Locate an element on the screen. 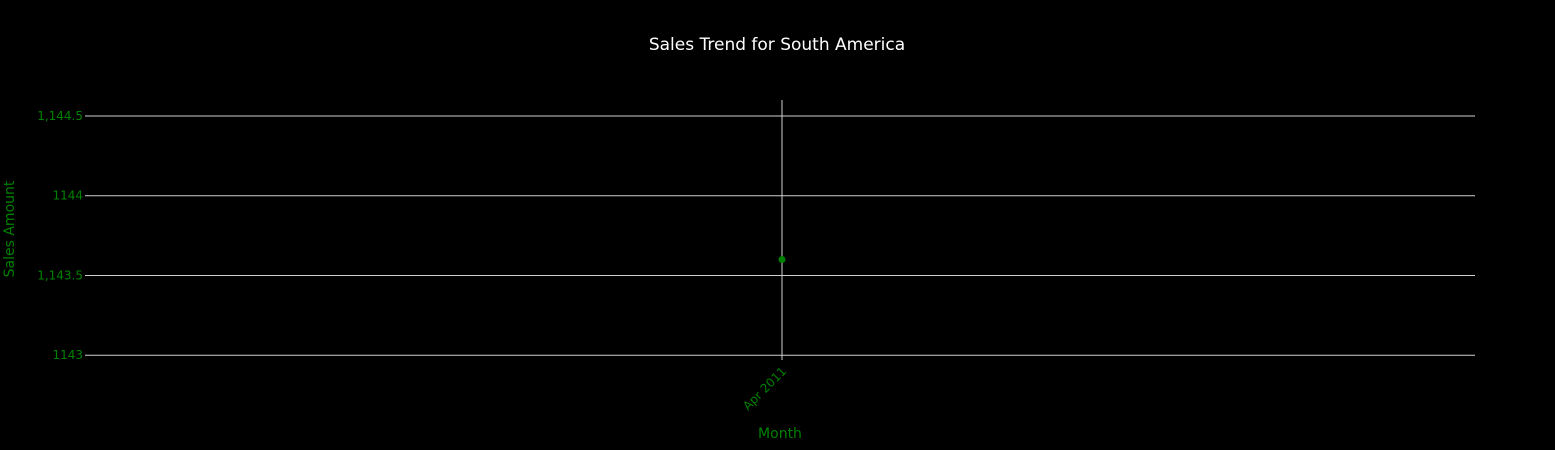 This screenshot has height=450, width=1555. x-axis-ticks: Apr 2011 is located at coordinates (764, 388).